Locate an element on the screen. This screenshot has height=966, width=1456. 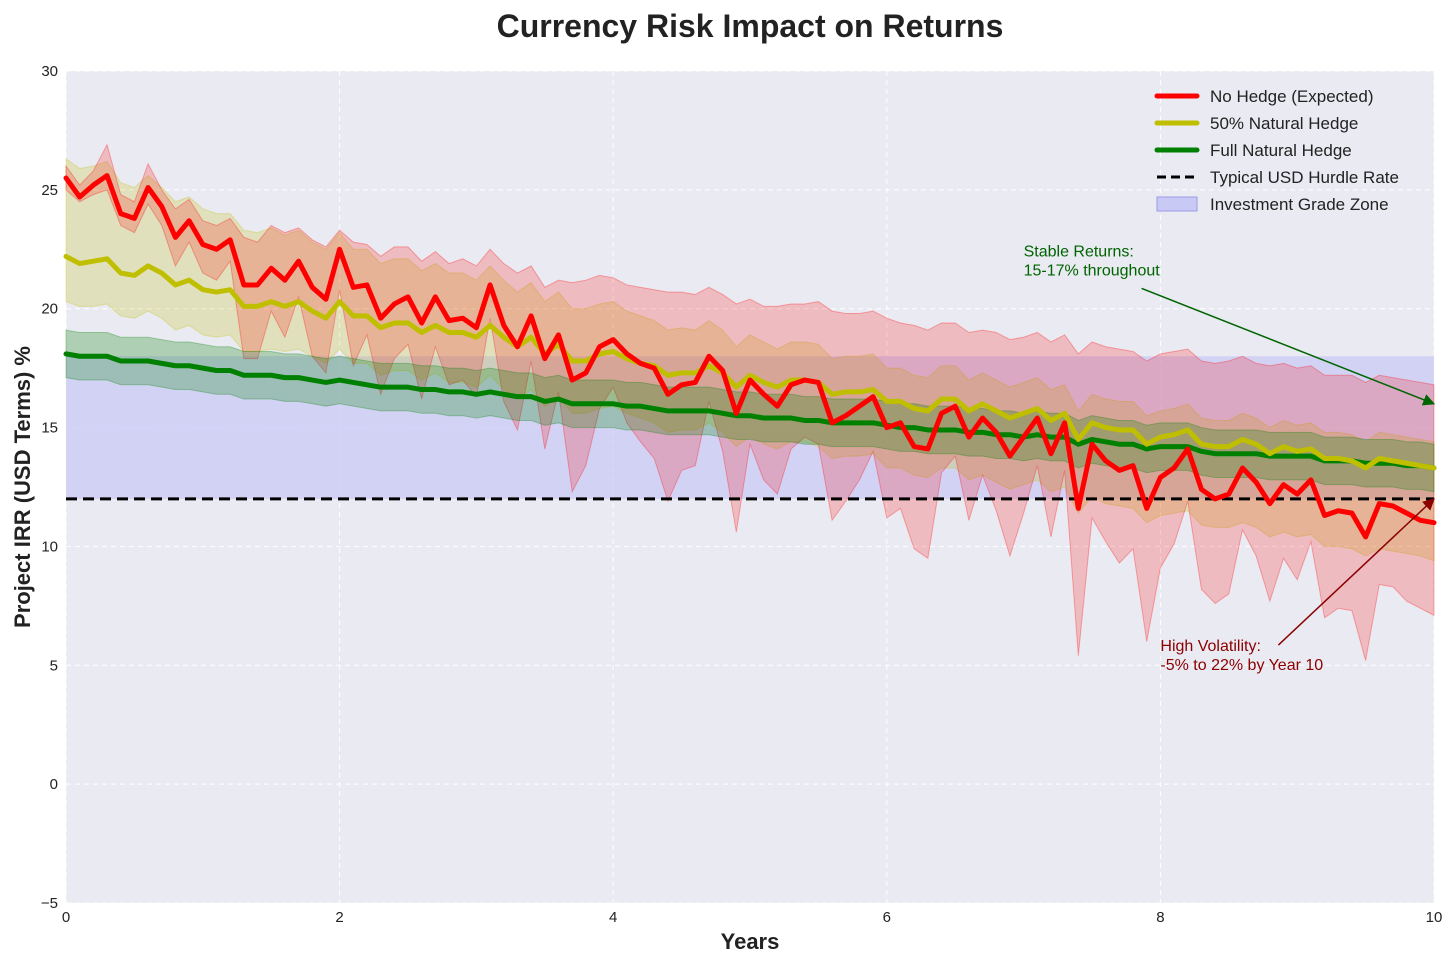
x-tick-label: 8 is located at coordinates (1160, 917).